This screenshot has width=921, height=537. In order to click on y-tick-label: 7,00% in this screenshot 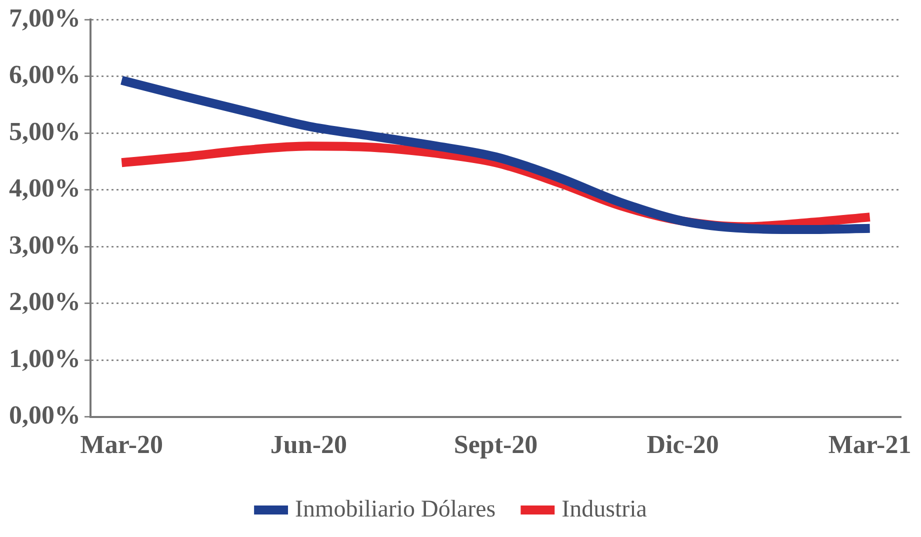, I will do `click(44, 17)`.